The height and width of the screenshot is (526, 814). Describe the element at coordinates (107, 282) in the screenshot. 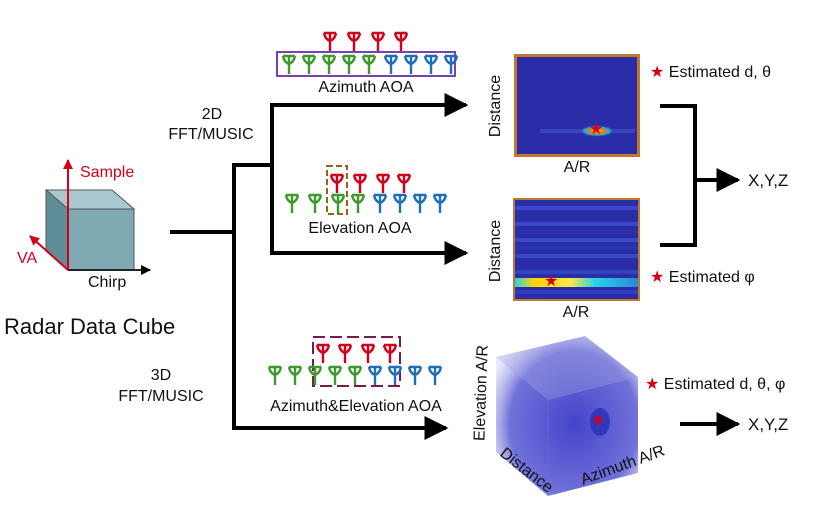

I see `chirp-axis-label: Chirp` at that location.